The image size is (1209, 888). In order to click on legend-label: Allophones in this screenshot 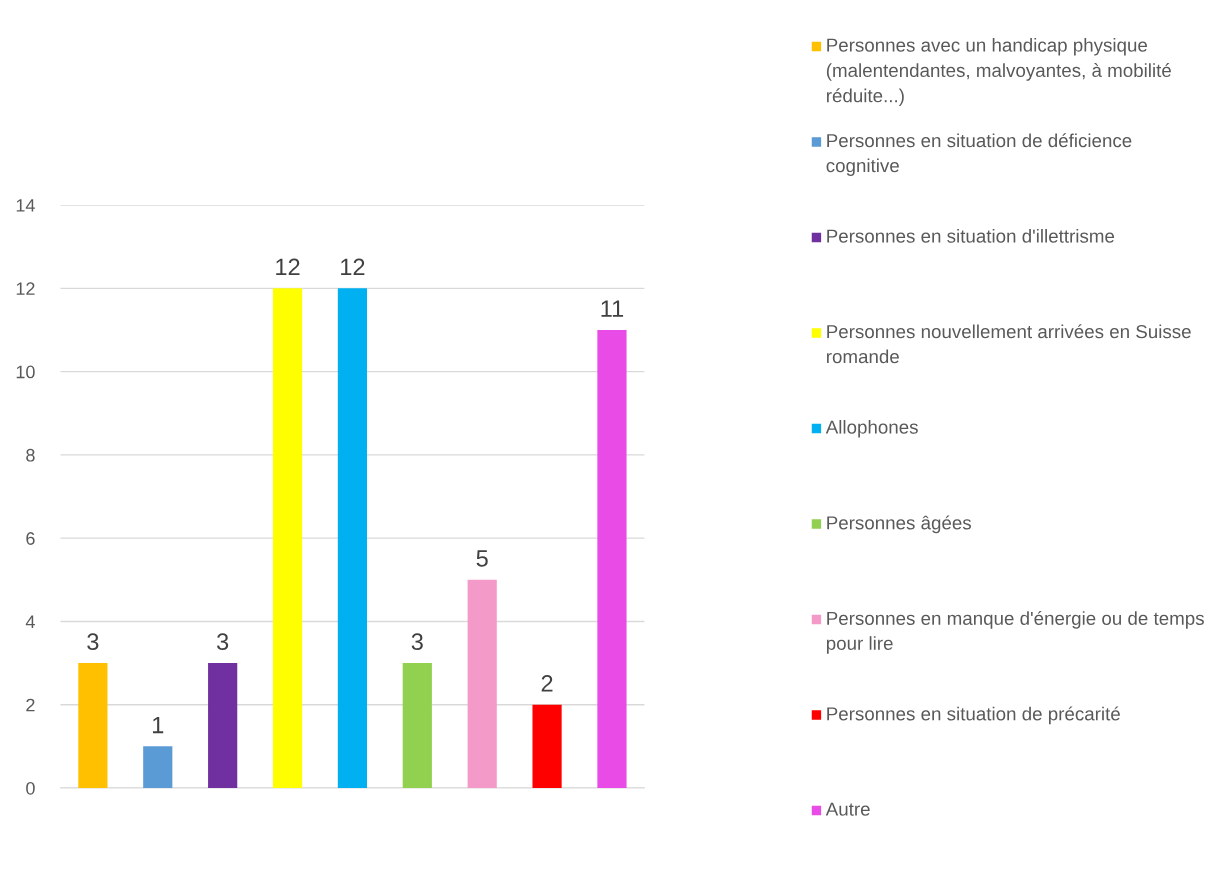, I will do `click(871, 429)`.